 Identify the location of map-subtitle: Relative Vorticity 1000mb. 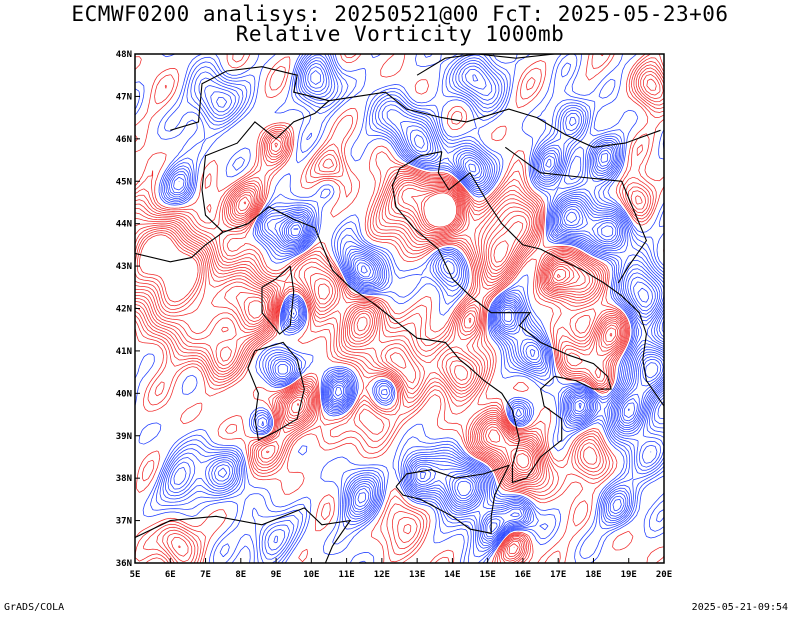
(400, 34).